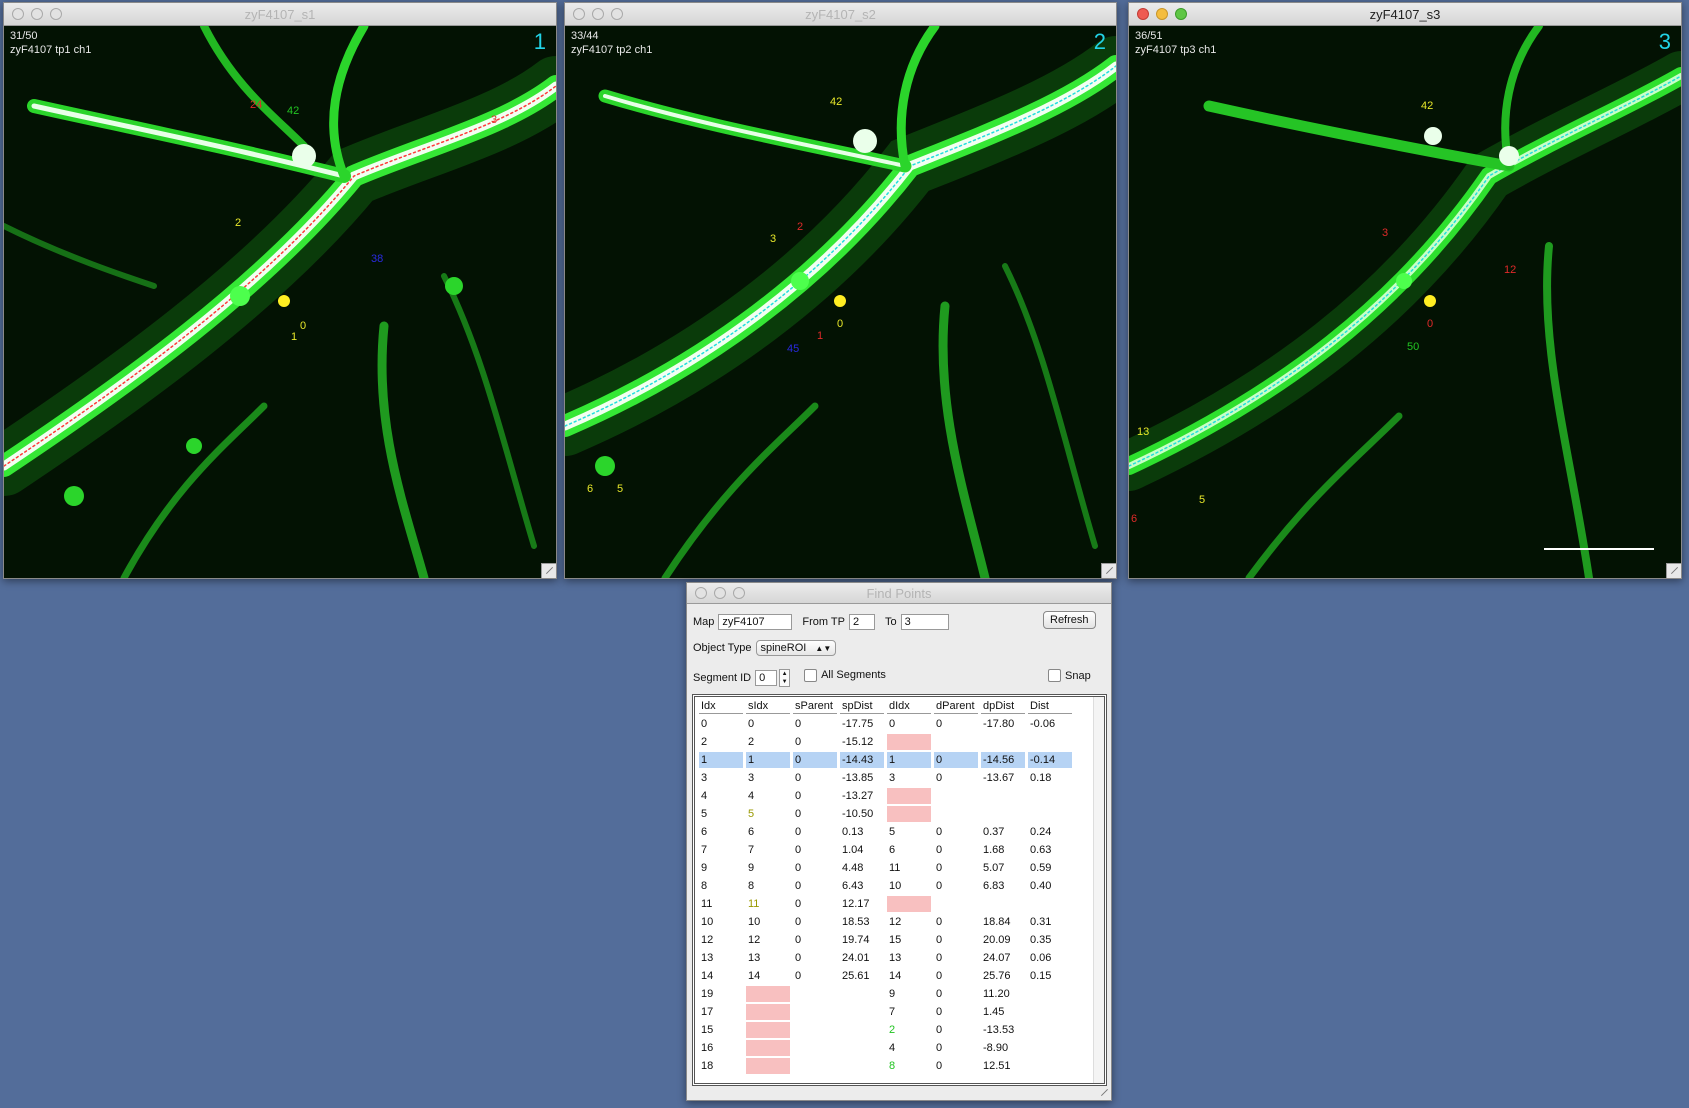  Describe the element at coordinates (885, 1048) in the screenshot. I see `table-row: 16 4 0 -8.90` at that location.